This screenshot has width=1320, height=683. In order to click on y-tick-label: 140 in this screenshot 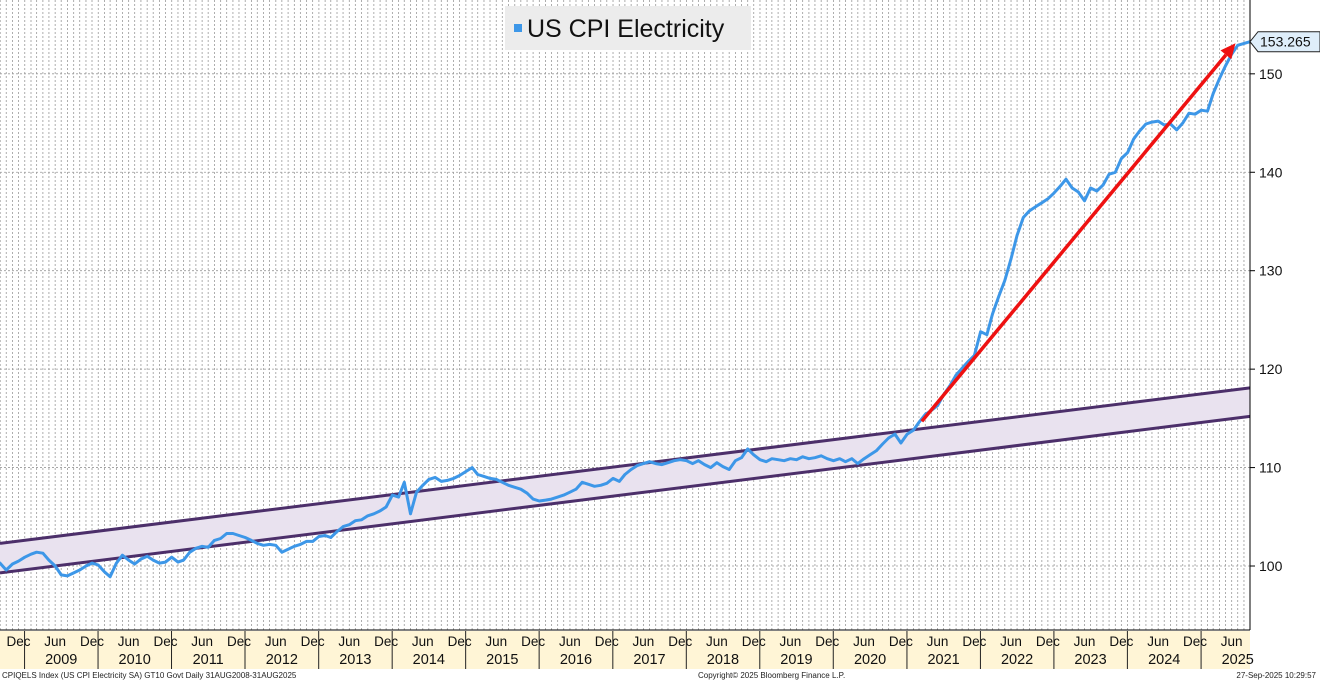, I will do `click(1271, 172)`.